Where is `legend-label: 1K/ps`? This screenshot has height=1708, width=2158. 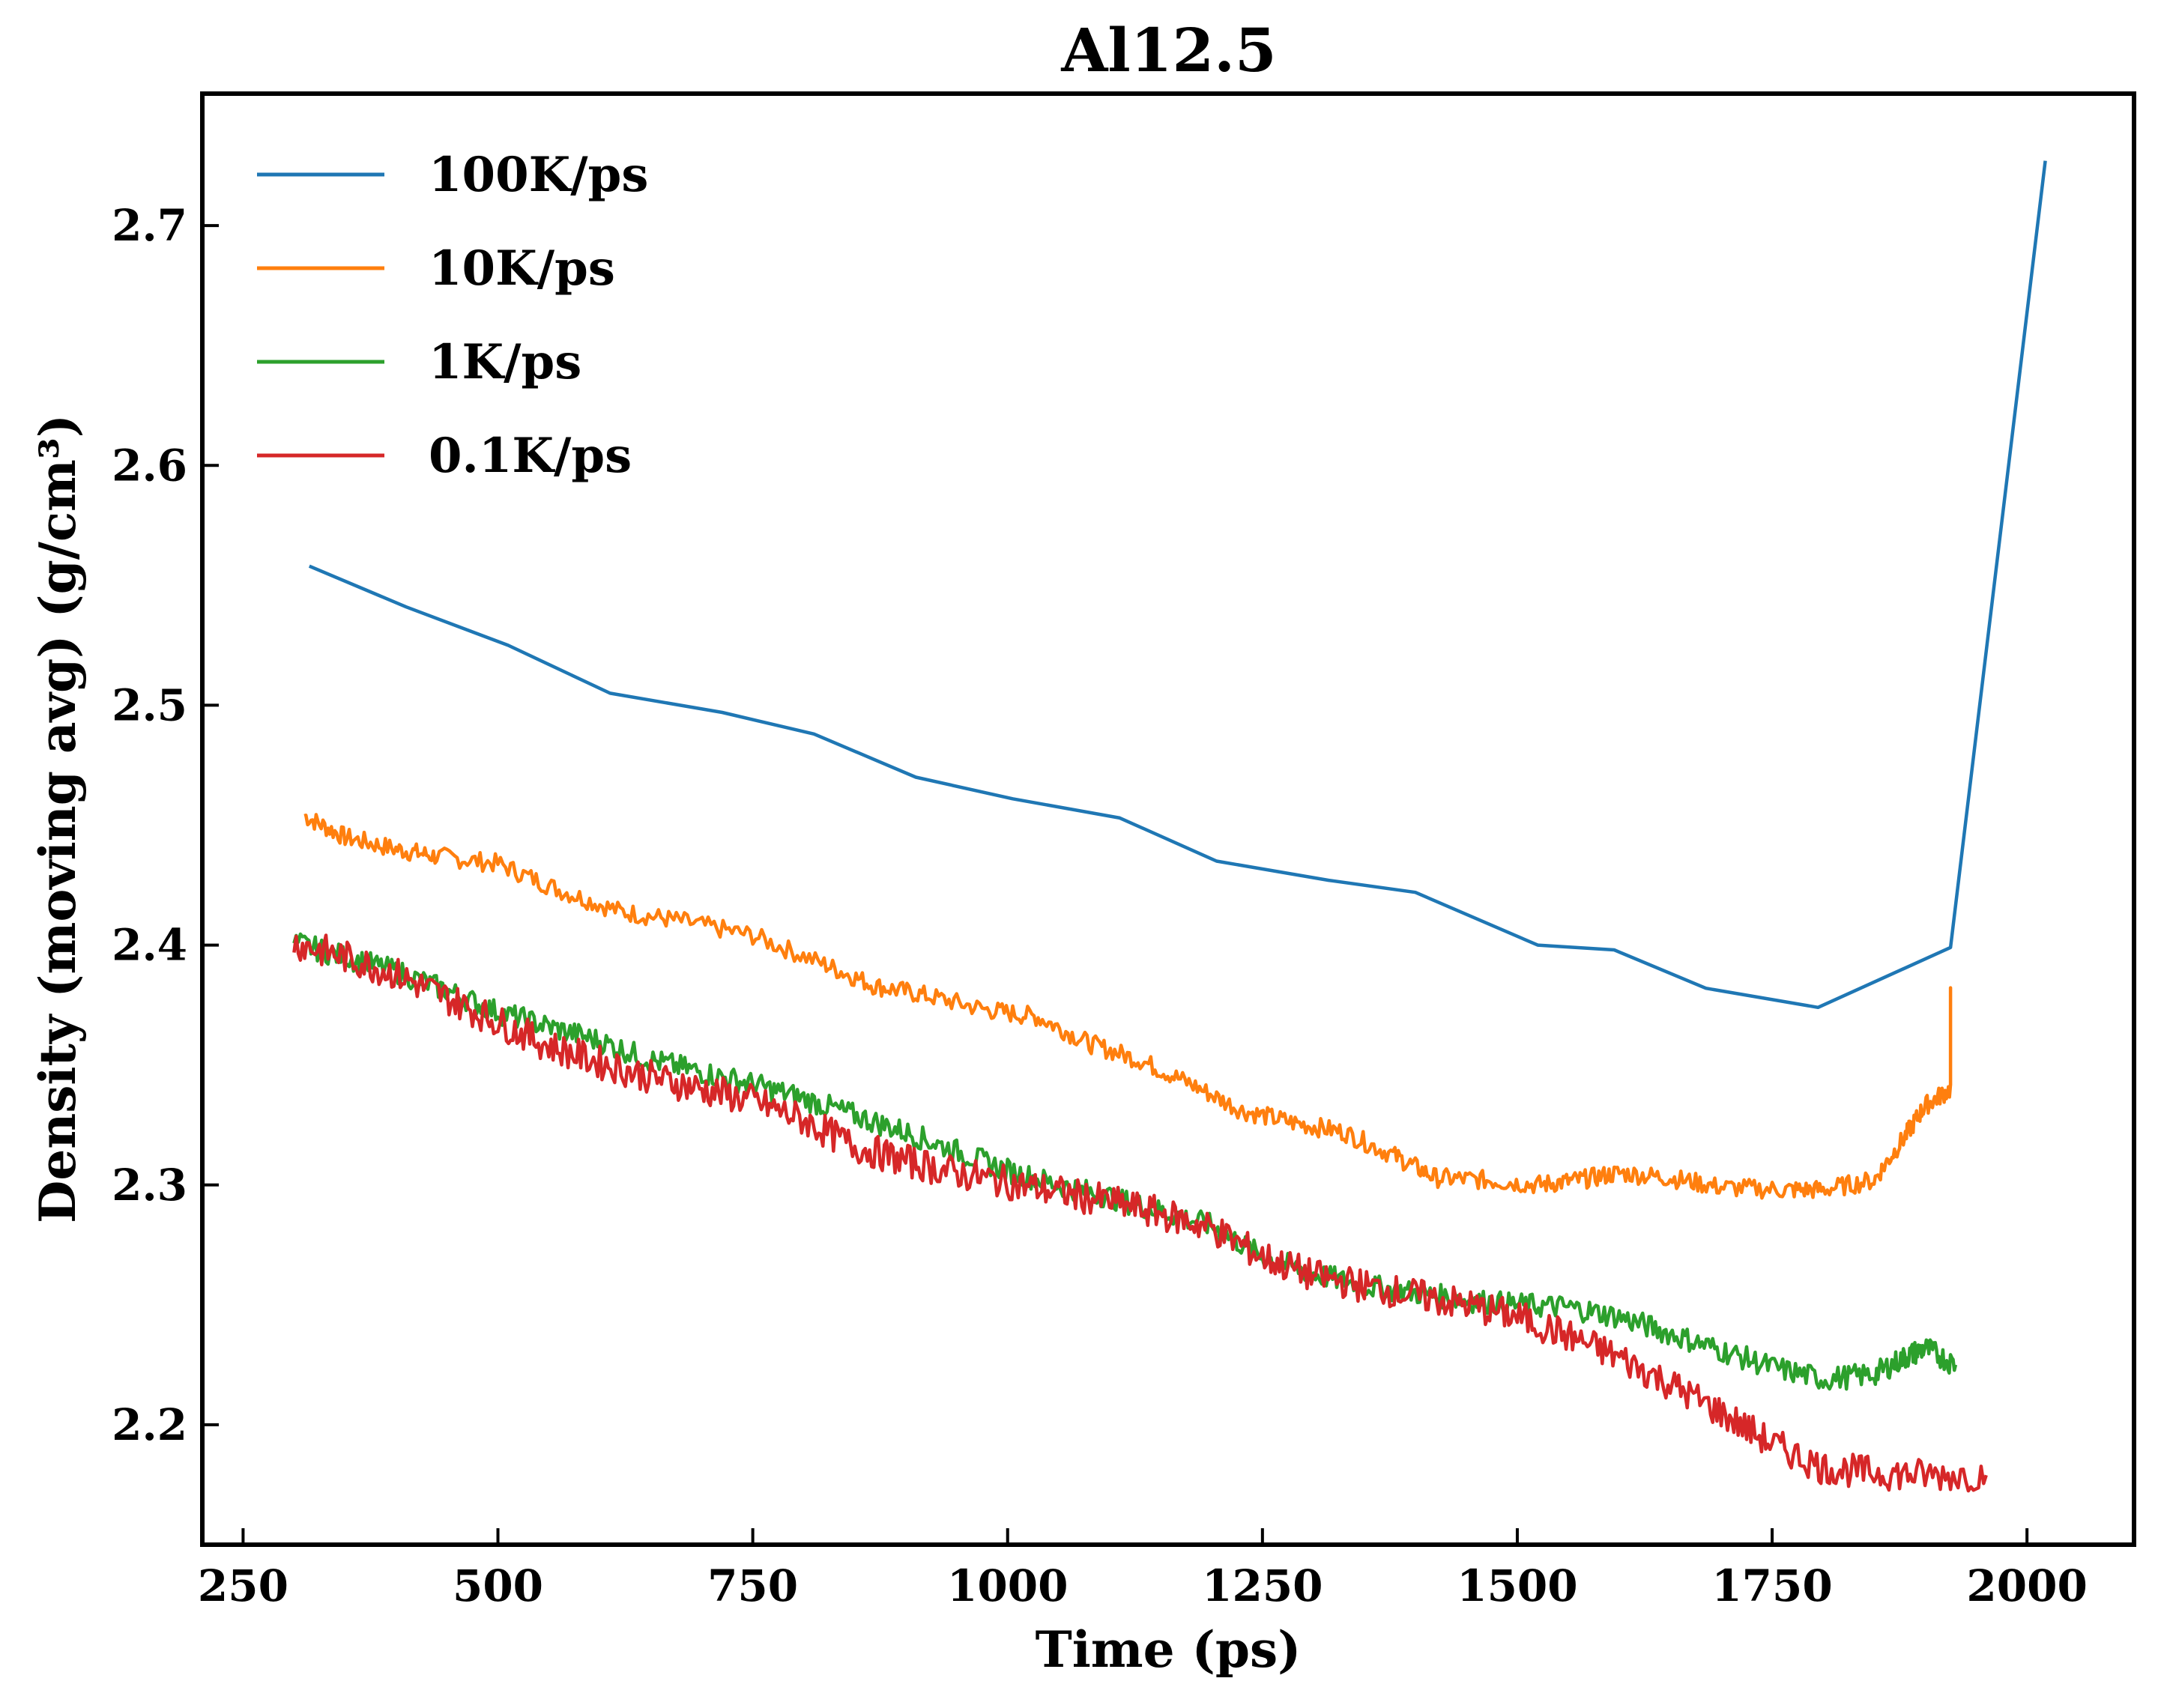 legend-label: 1K/ps is located at coordinates (505, 362).